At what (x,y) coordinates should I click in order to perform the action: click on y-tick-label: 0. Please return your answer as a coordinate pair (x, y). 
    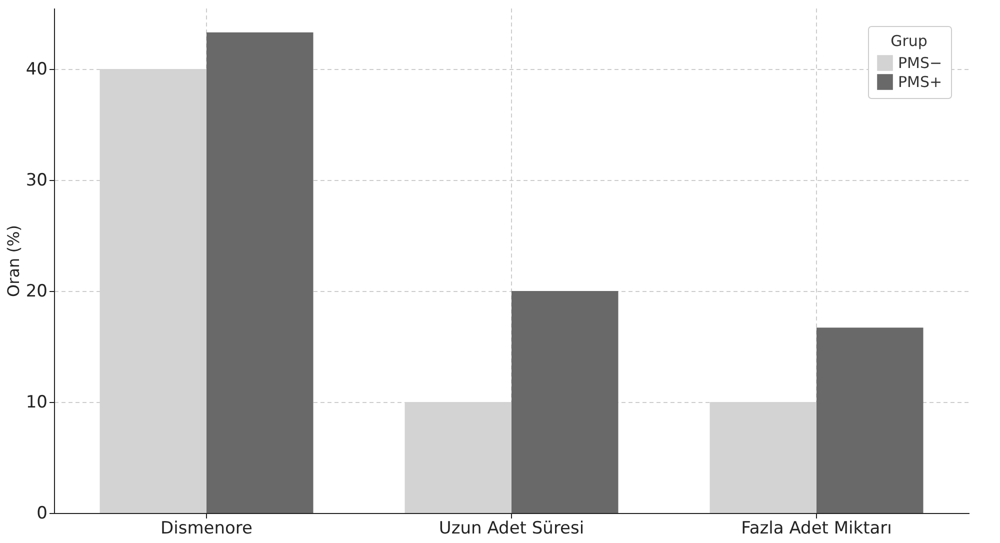
    Looking at the image, I should click on (42, 514).